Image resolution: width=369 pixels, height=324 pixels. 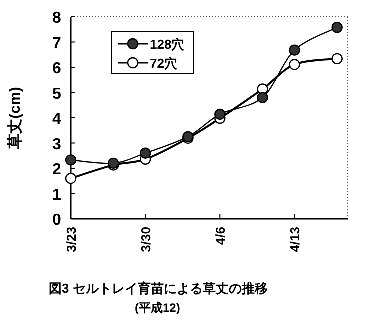 What do you see at coordinates (57, 69) in the screenshot?
I see `y-tick-label: 6` at bounding box center [57, 69].